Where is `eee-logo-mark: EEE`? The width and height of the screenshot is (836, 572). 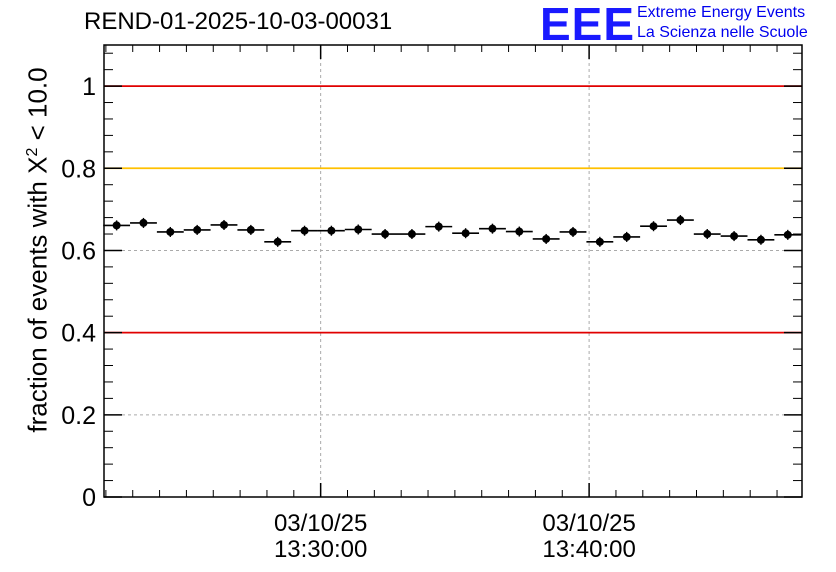 eee-logo-mark: EEE is located at coordinates (588, 25).